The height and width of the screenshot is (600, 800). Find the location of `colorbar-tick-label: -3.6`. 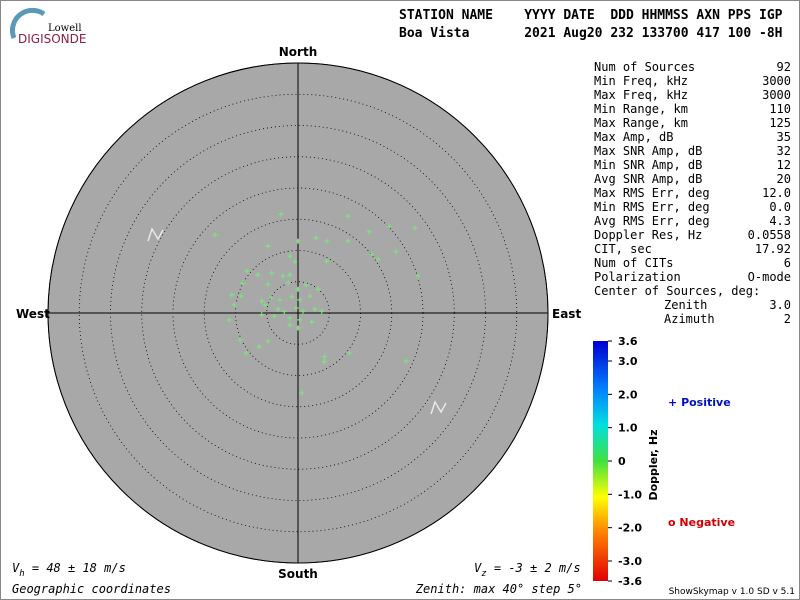

colorbar-tick-label: -3.6 is located at coordinates (630, 581).